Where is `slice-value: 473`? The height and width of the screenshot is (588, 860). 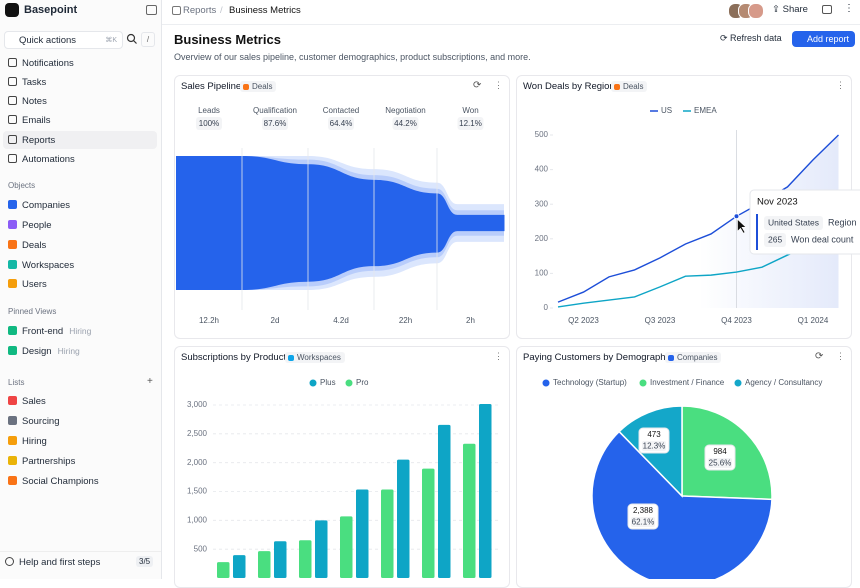 slice-value: 473 is located at coordinates (654, 434).